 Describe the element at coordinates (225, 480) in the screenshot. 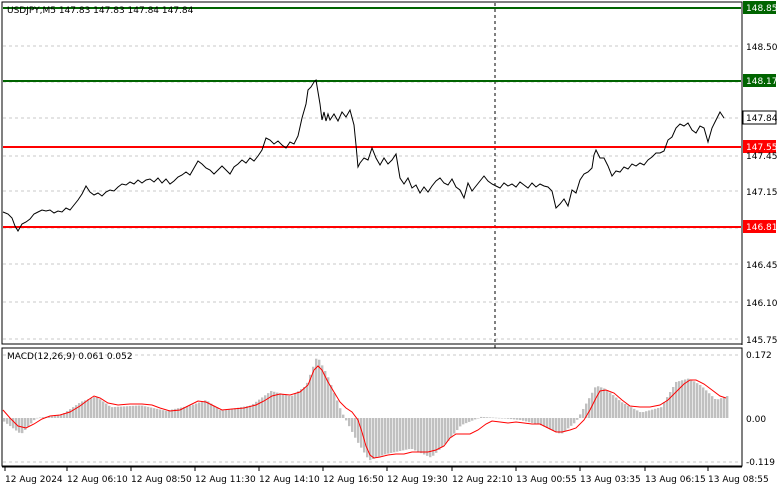

I see `time-label: 12 Aug 11:30` at that location.